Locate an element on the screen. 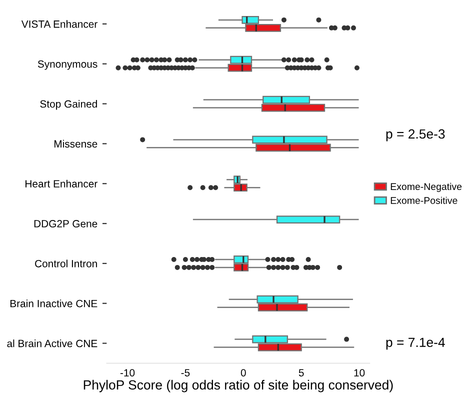  x-axis-title: PhyloP Score (log odds ratio of site being conserved) is located at coordinates (238, 386).